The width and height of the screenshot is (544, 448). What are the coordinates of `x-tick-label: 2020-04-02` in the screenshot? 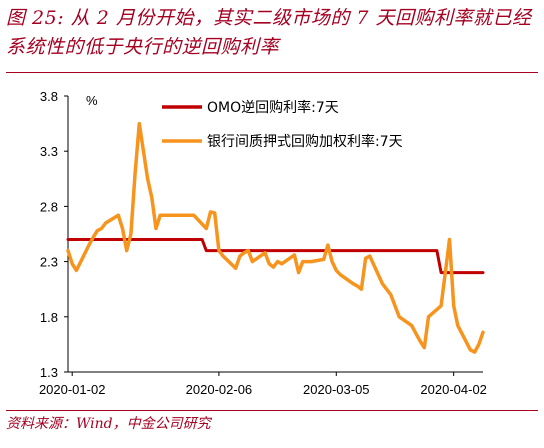 It's located at (453, 389).